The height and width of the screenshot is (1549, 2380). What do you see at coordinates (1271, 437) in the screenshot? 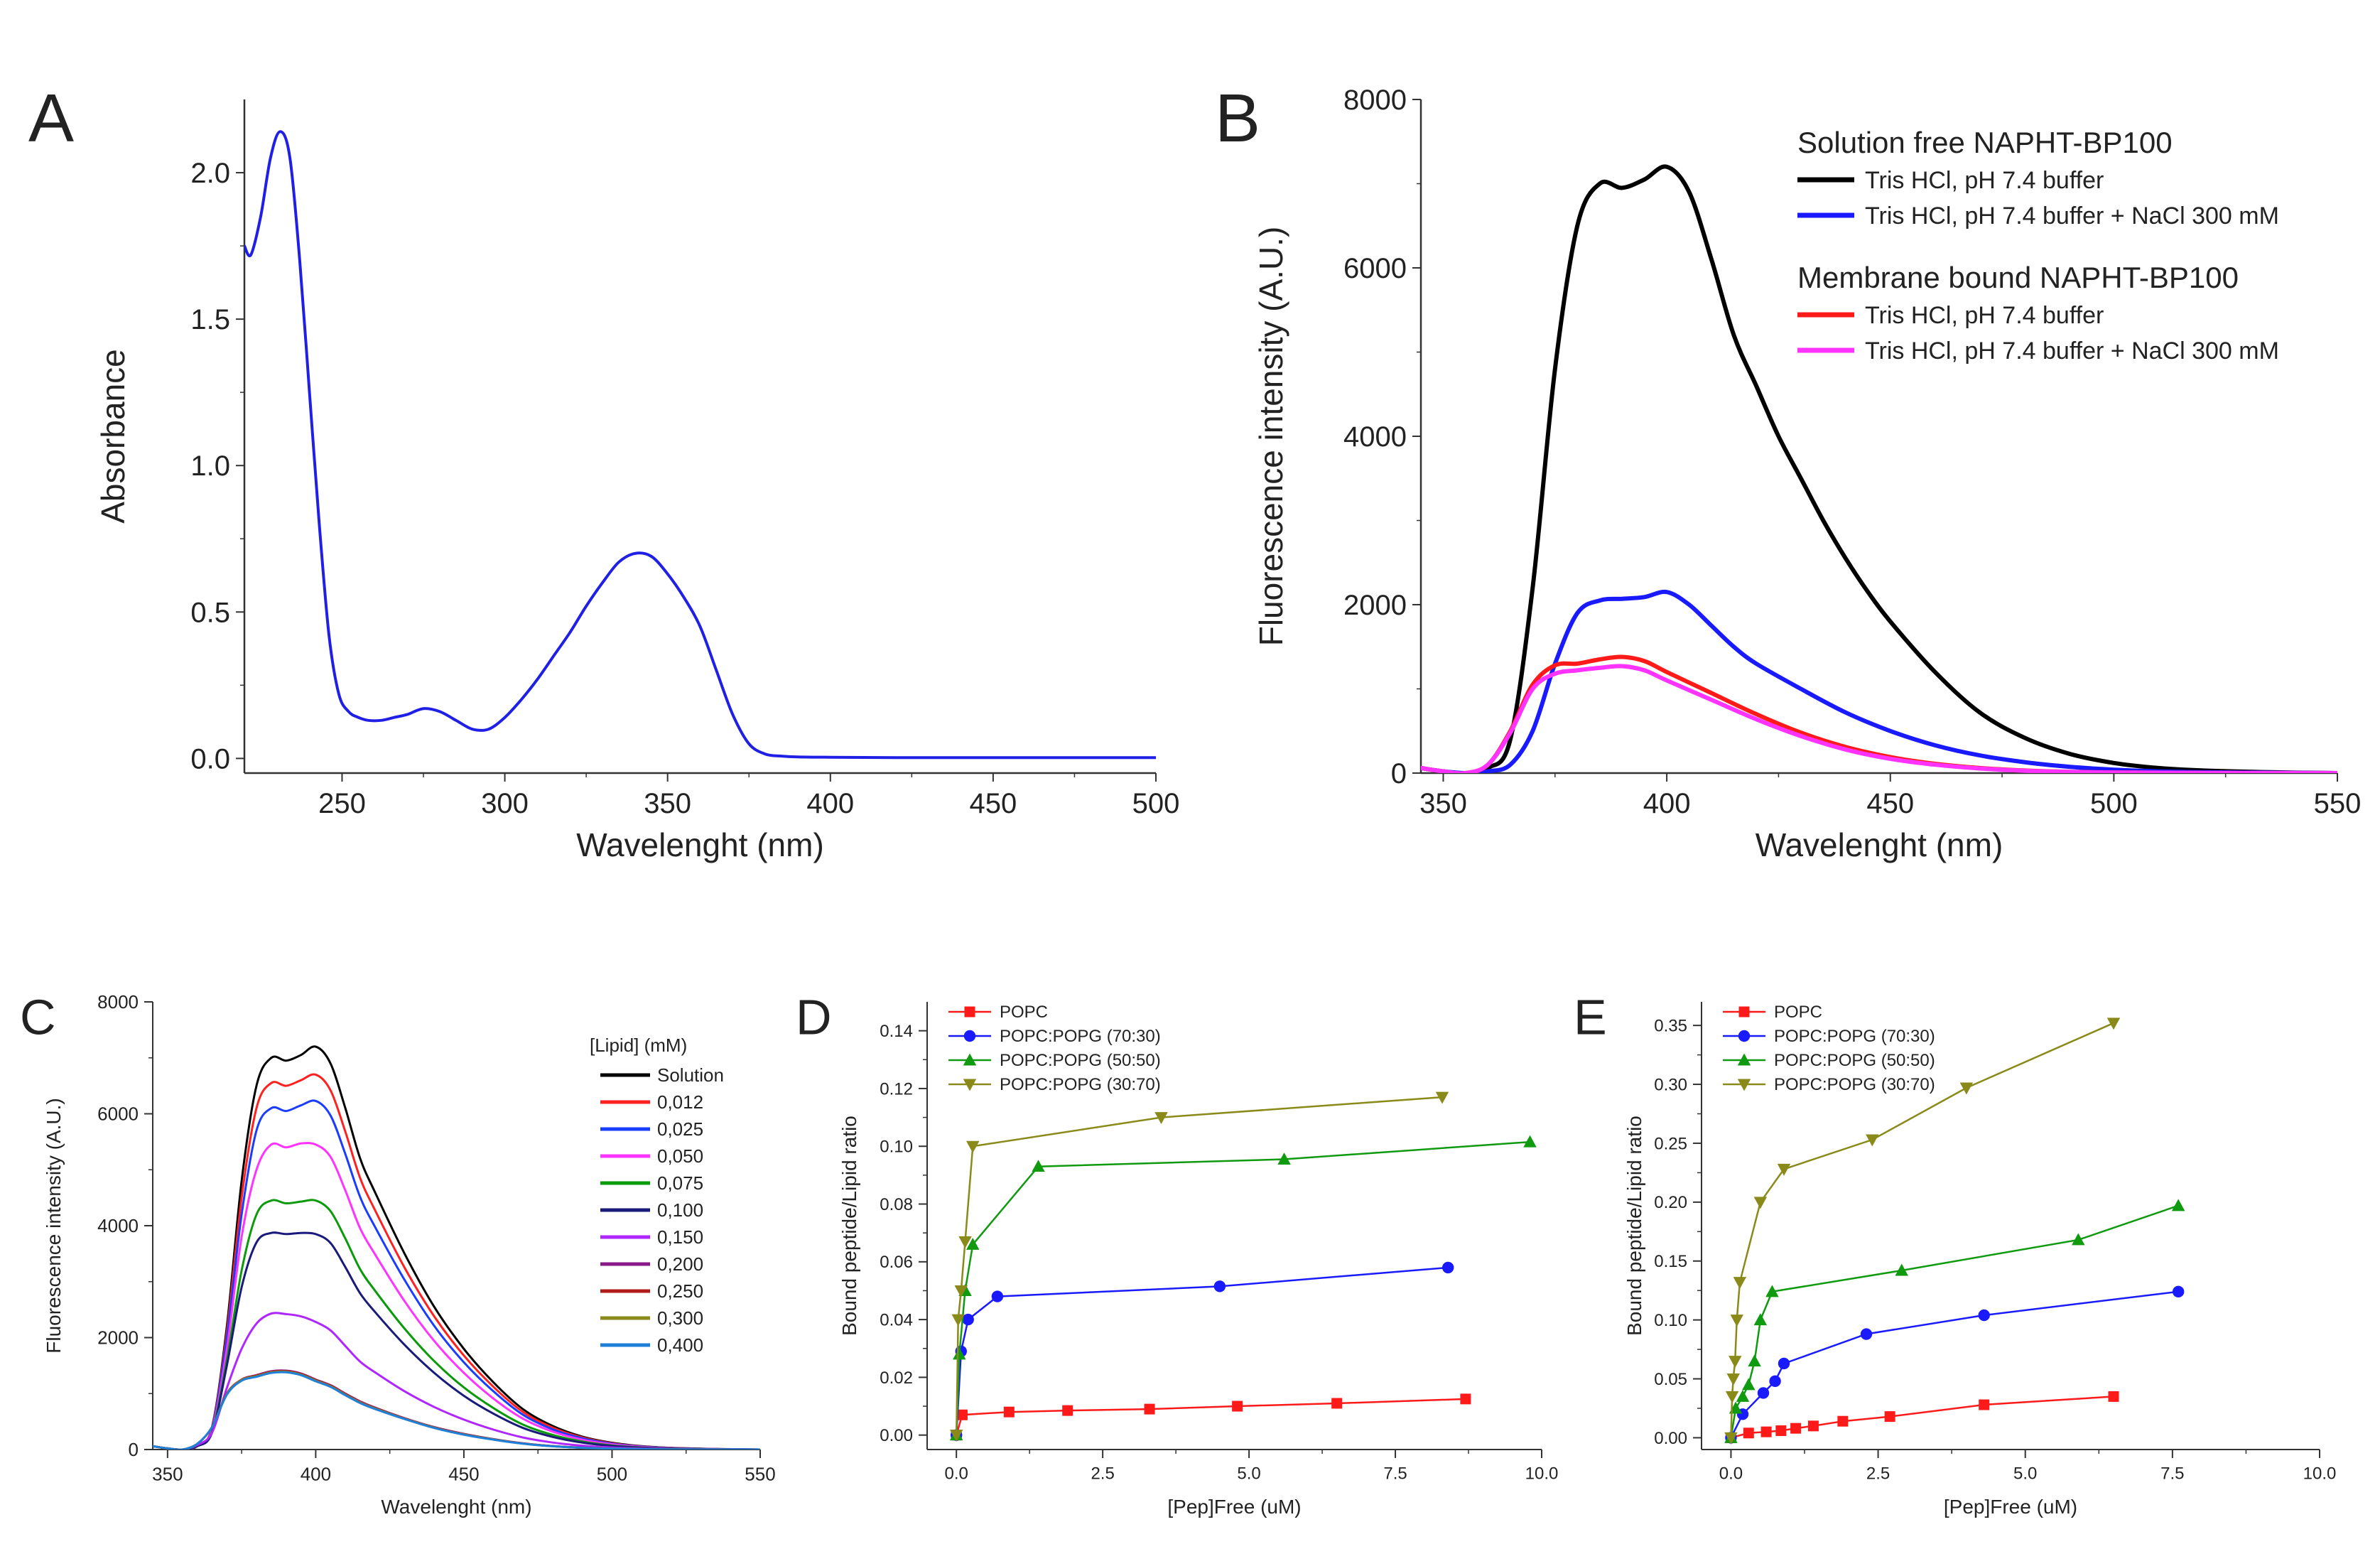
I see `y-axis-label: Fluorescence intensity (A.U.)` at bounding box center [1271, 437].